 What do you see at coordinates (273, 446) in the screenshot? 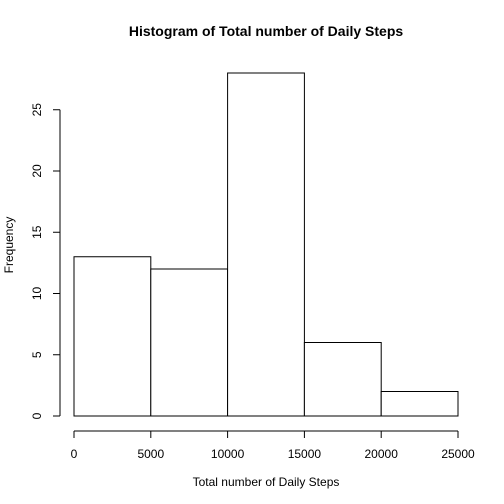
I see `x-axis: 0 5000 10000 15000 20000 25000` at bounding box center [273, 446].